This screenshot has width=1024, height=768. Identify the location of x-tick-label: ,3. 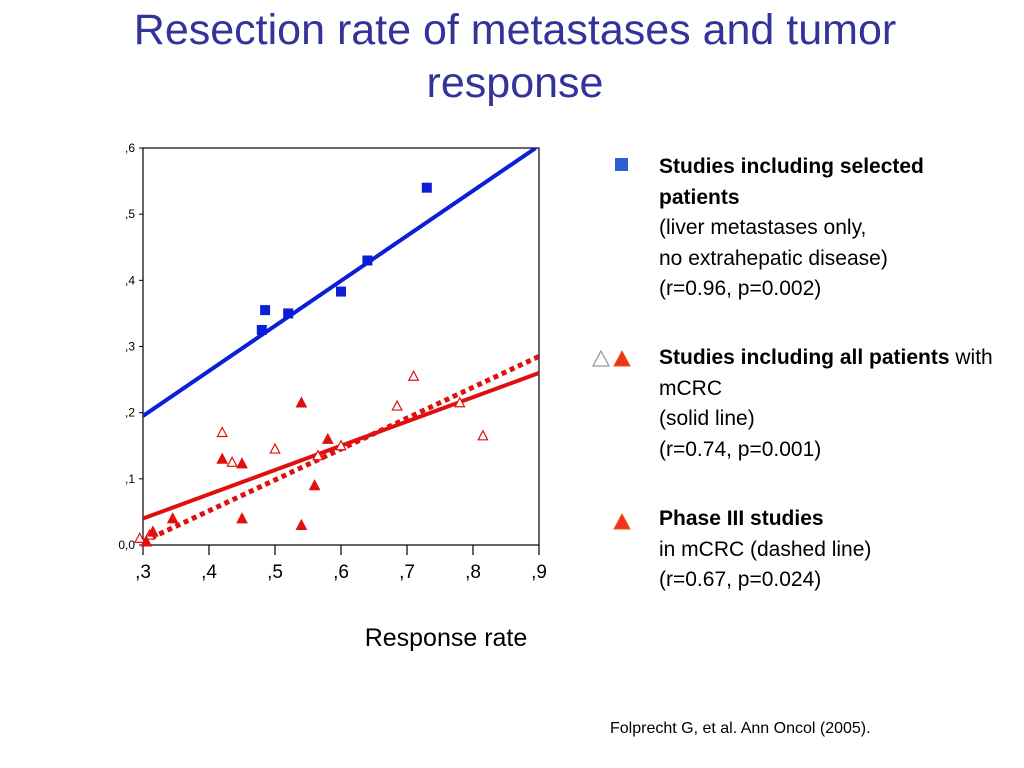
(143, 572).